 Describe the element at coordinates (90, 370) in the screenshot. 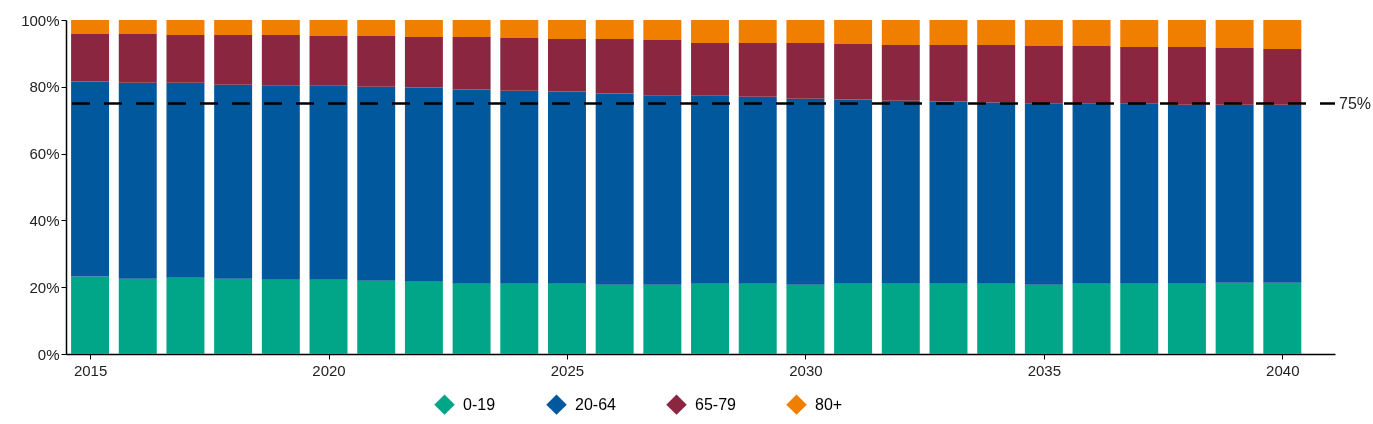

I see `x-tick-label: 2015` at that location.